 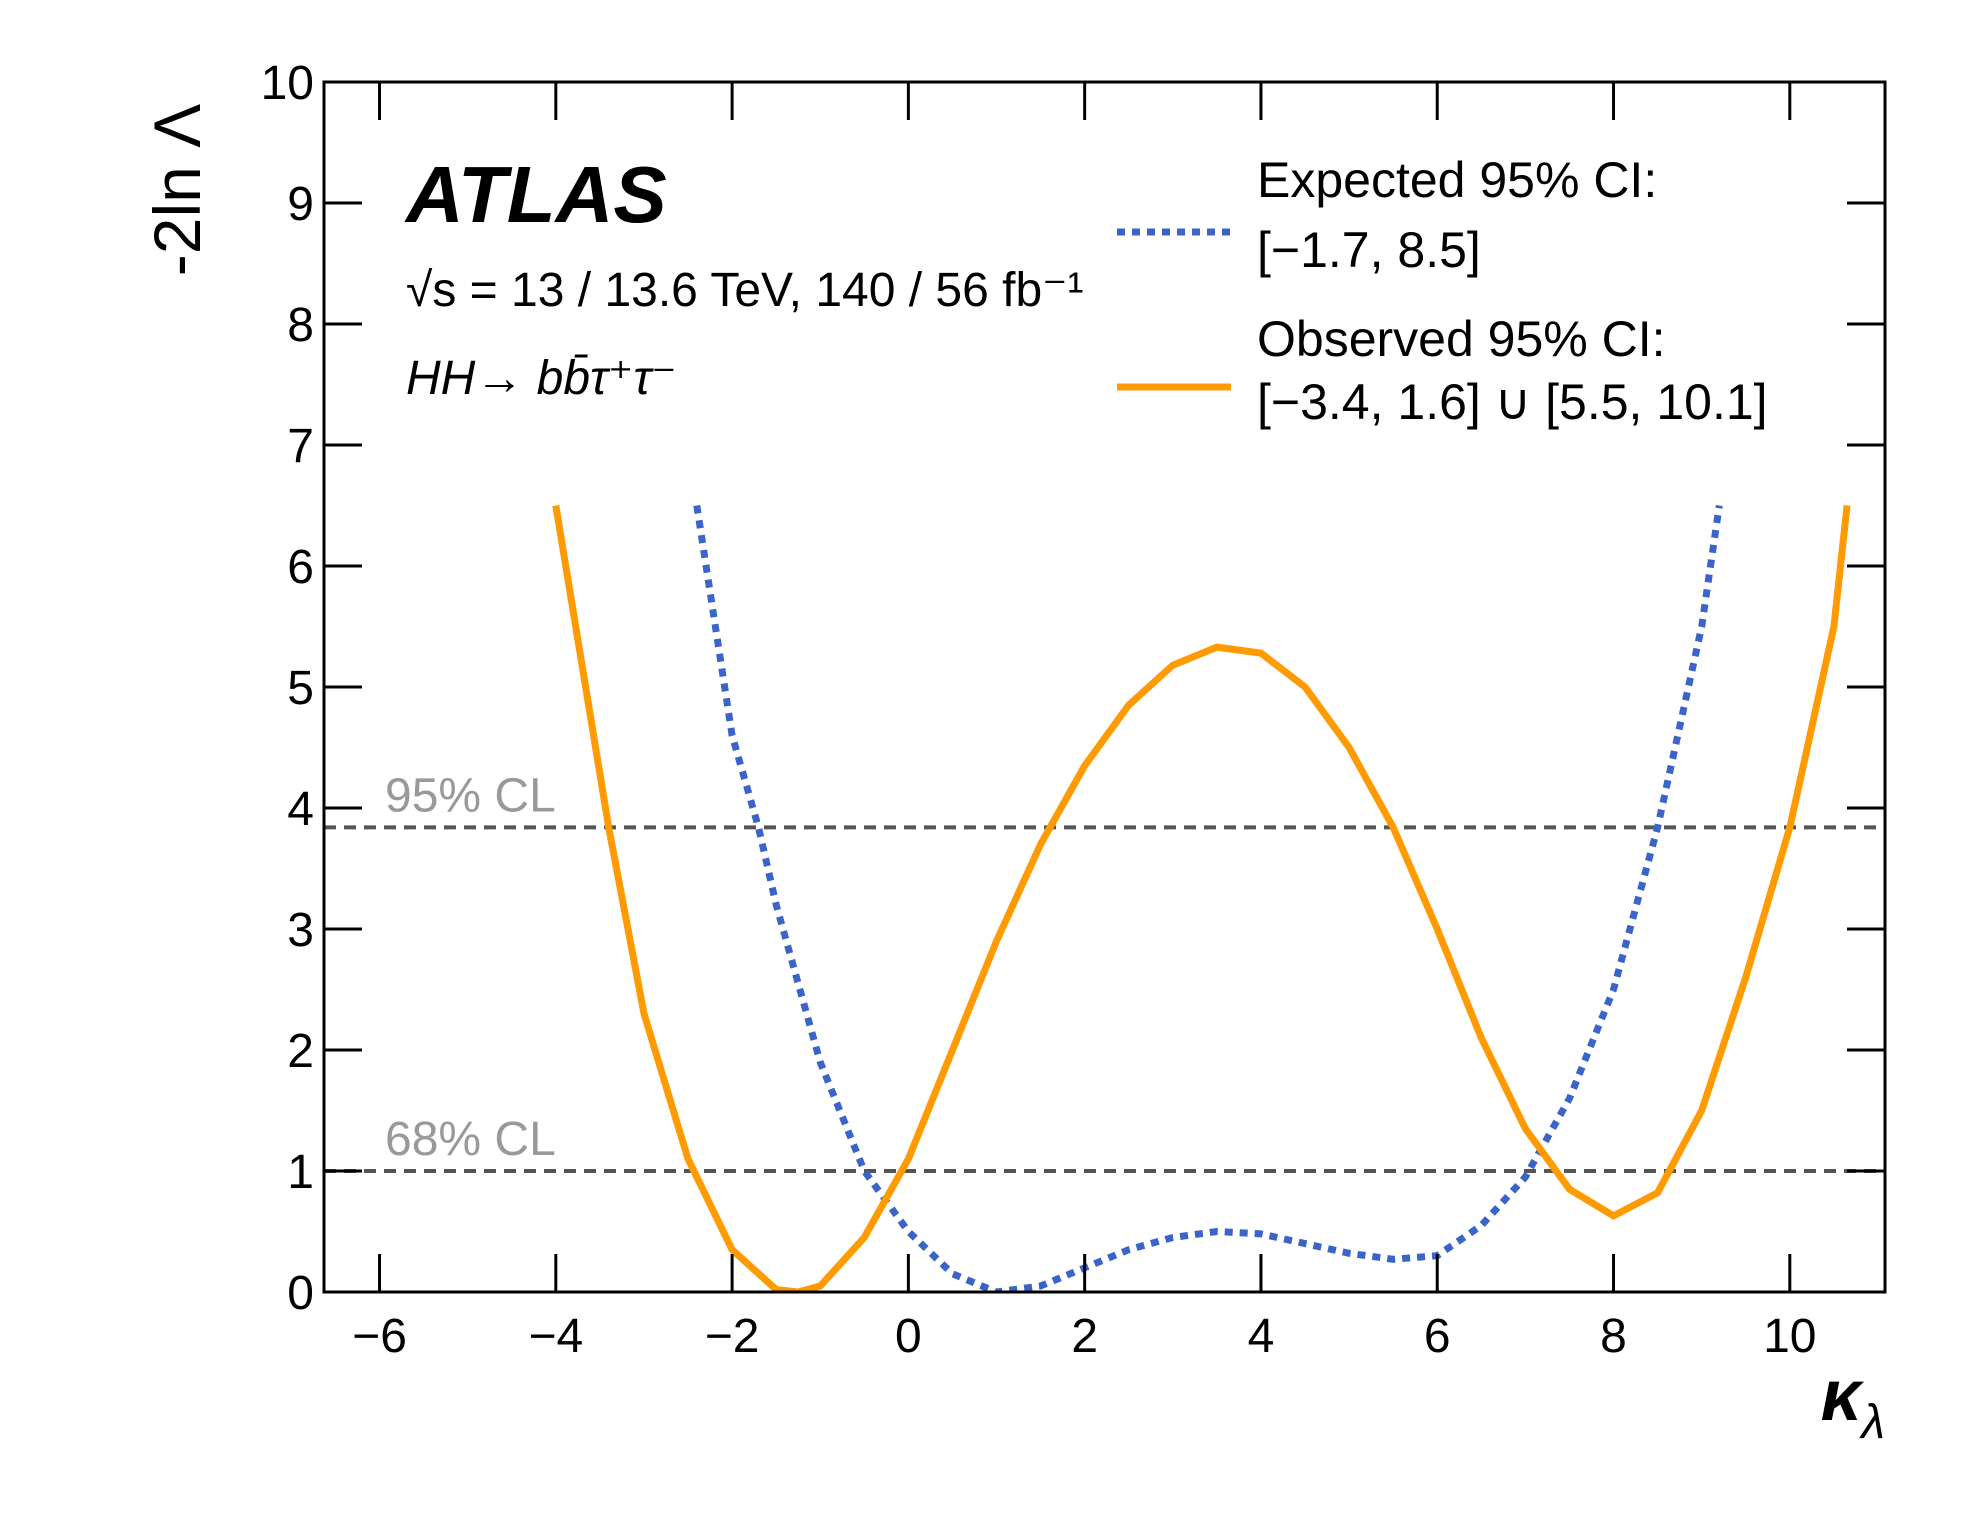 I want to click on x-tick-label: −2, so click(x=732, y=1336).